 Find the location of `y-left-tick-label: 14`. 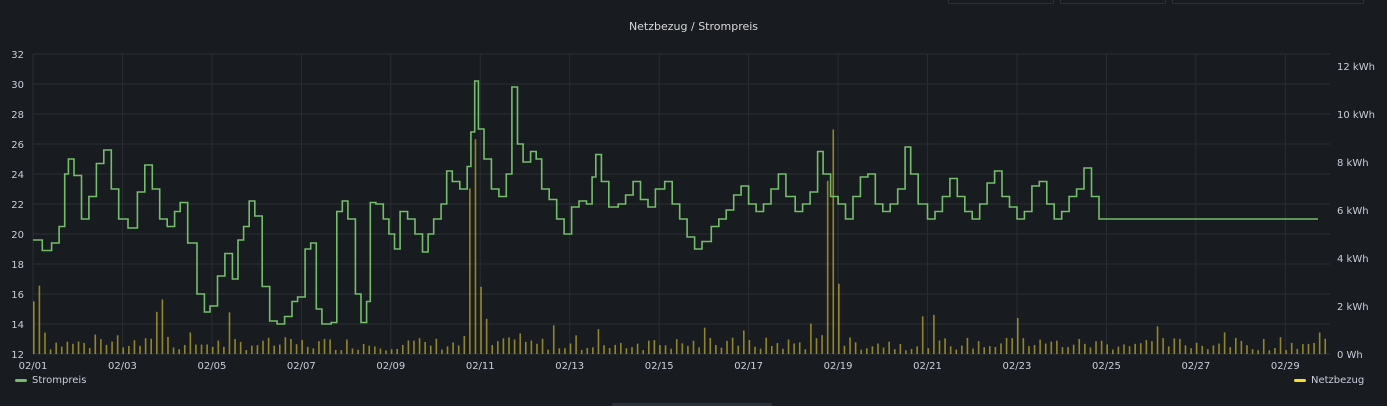

y-left-tick-label: 14 is located at coordinates (17, 325).